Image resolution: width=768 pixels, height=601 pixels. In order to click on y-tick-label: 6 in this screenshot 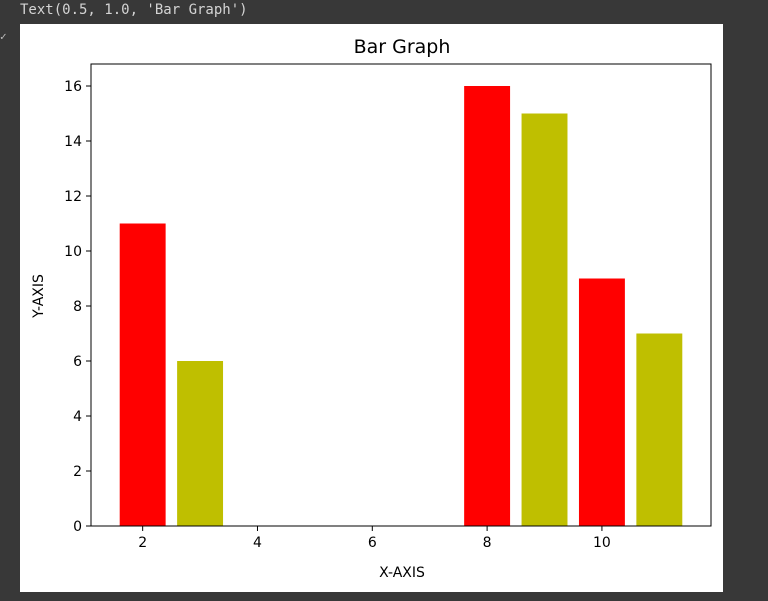, I will do `click(77, 362)`.